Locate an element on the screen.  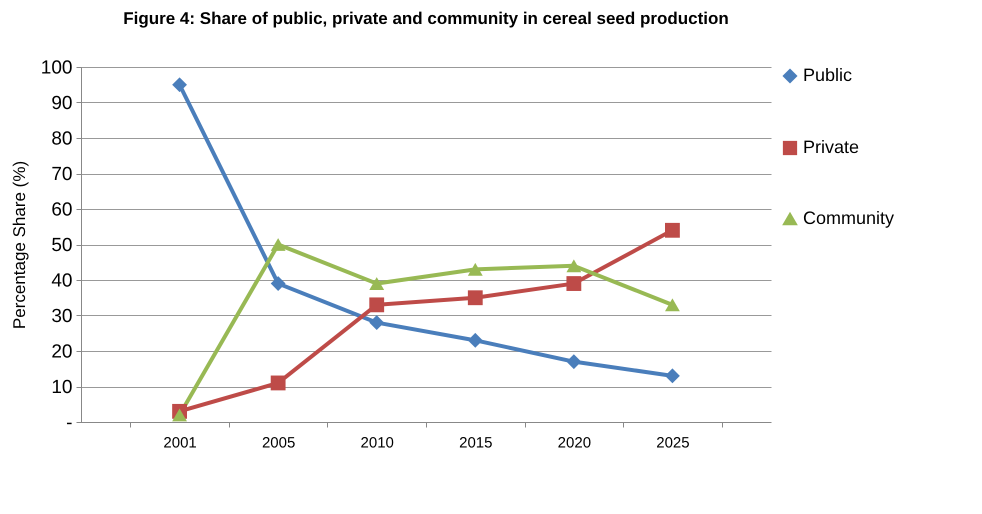
y-axis-title: Percentage Share (%) is located at coordinates (19, 245).